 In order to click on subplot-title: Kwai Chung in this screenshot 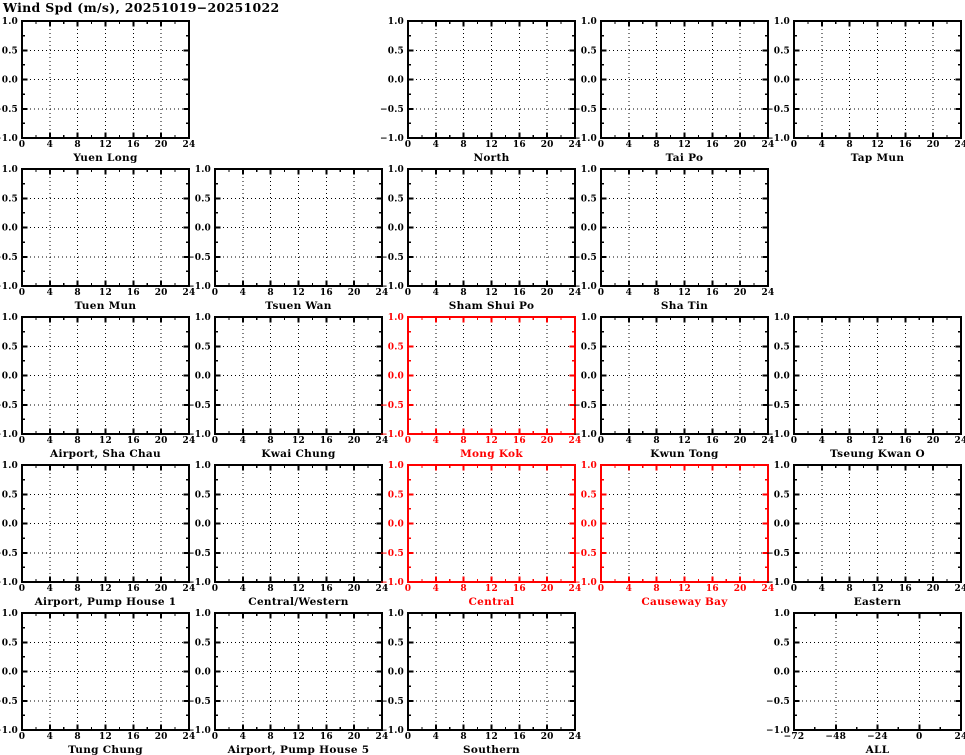, I will do `click(298, 454)`.